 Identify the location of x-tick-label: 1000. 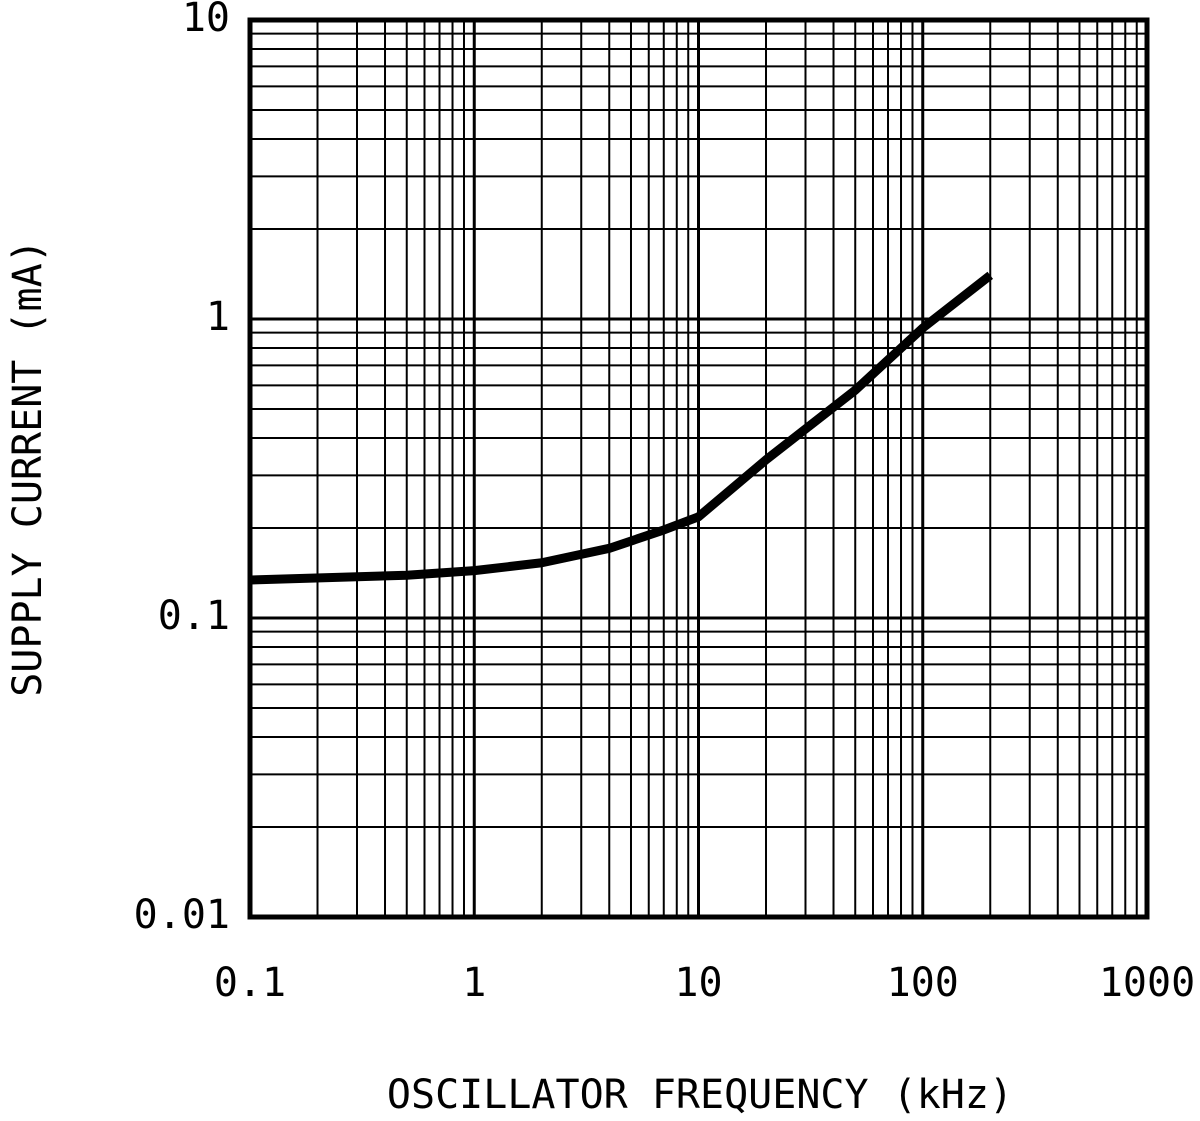
(1147, 983).